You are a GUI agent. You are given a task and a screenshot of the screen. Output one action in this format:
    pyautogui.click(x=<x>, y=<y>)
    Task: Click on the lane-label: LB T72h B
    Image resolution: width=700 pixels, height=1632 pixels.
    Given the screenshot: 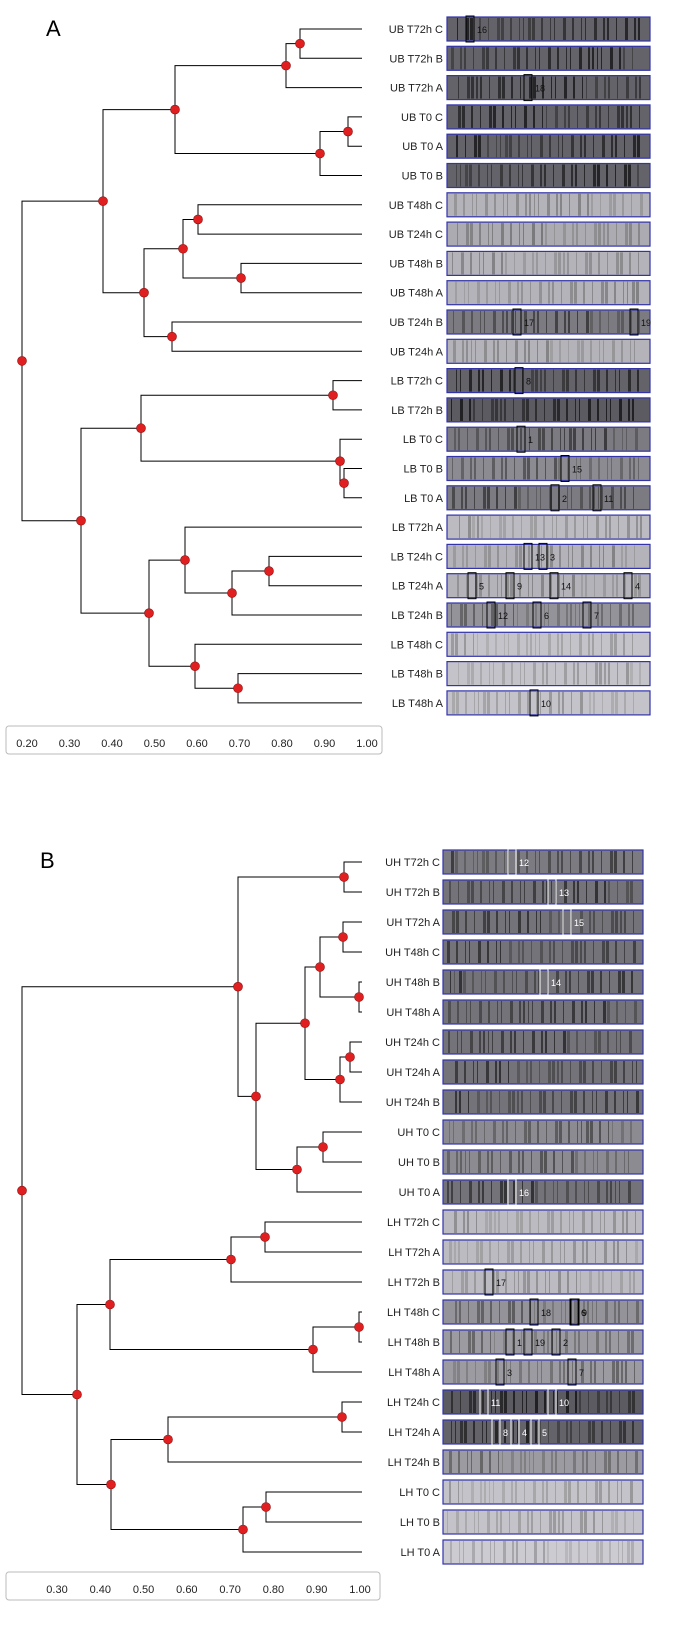 What is the action you would take?
    pyautogui.click(x=417, y=411)
    